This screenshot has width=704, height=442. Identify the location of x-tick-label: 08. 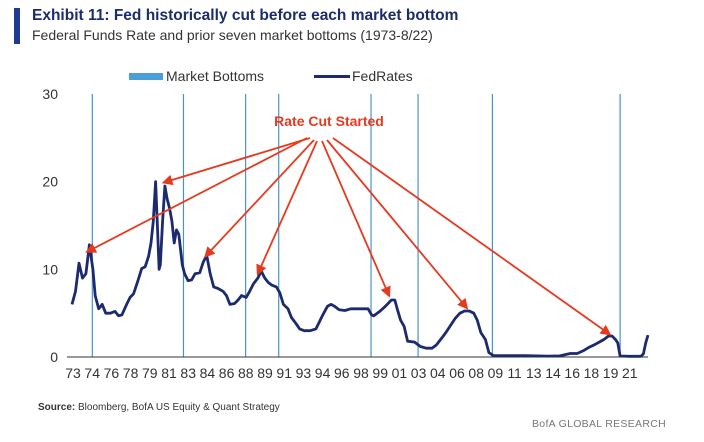
(476, 373).